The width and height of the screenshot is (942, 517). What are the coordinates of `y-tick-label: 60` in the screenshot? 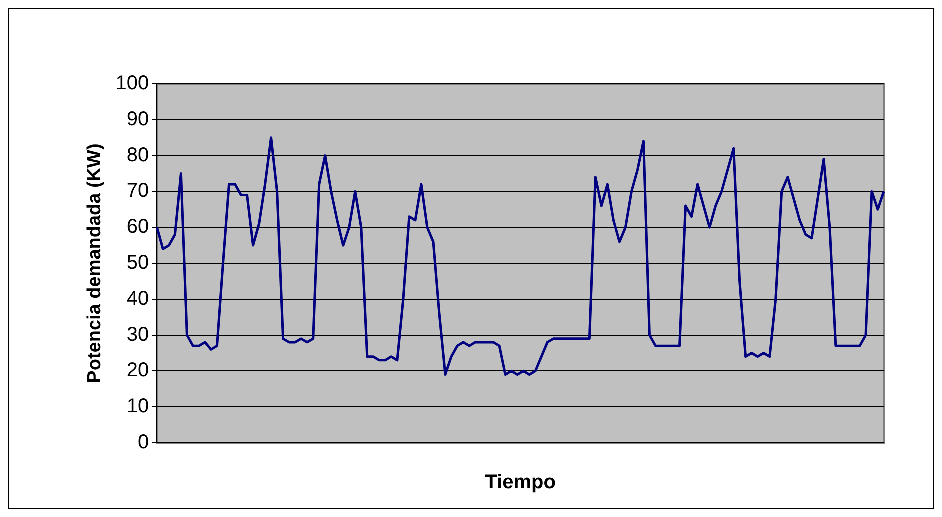 It's located at (138, 227).